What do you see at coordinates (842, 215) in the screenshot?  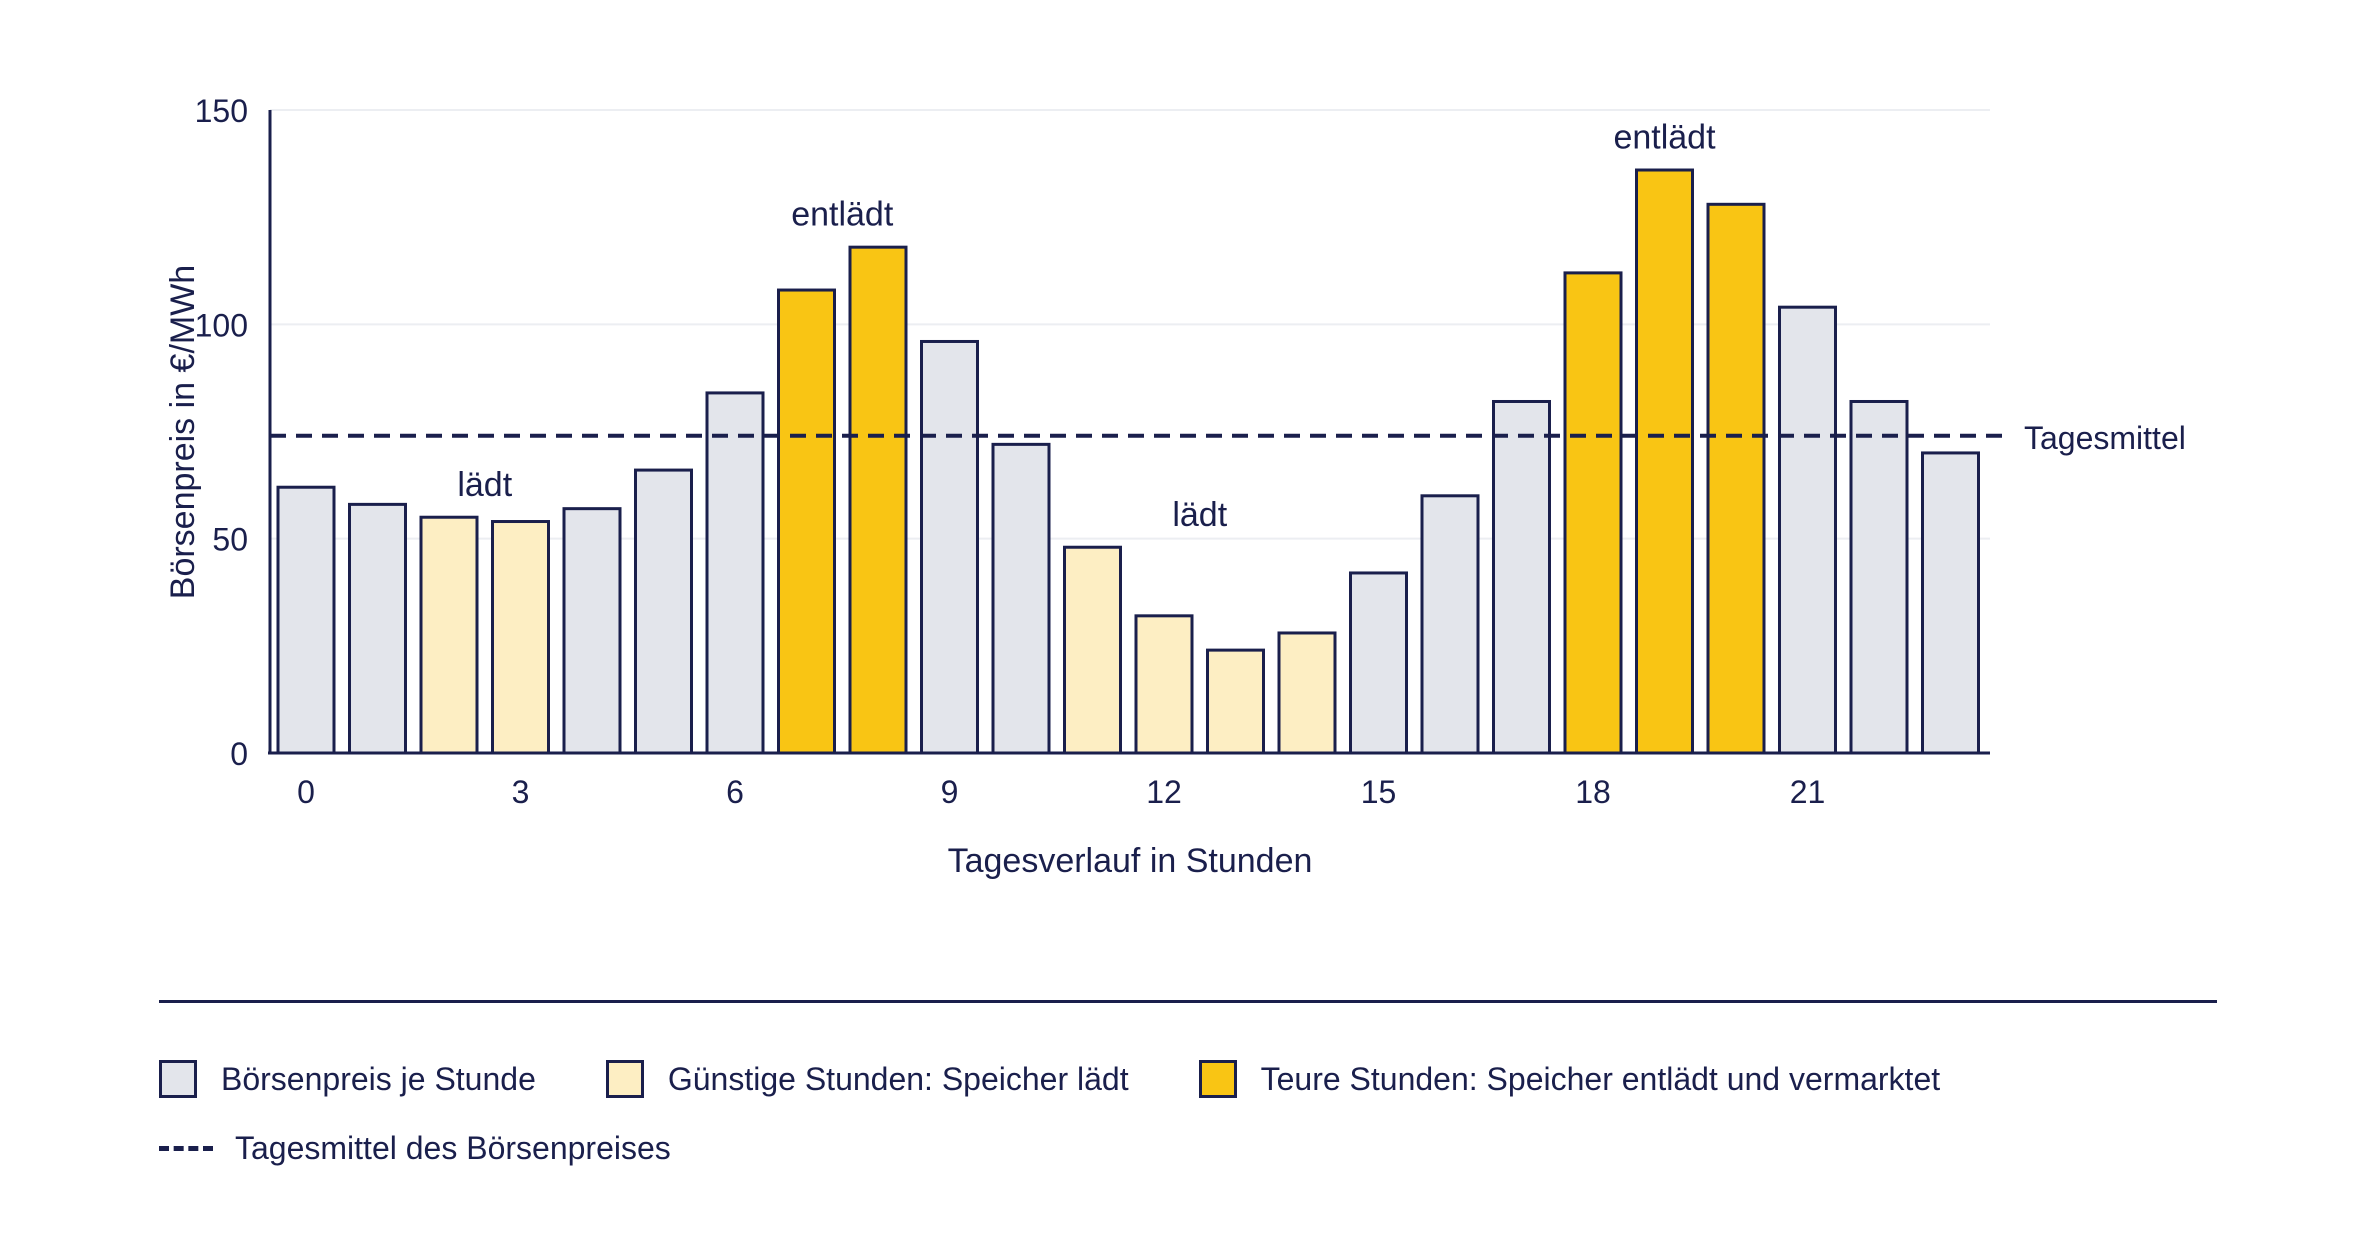 I see `annotation-1: entlädt` at bounding box center [842, 215].